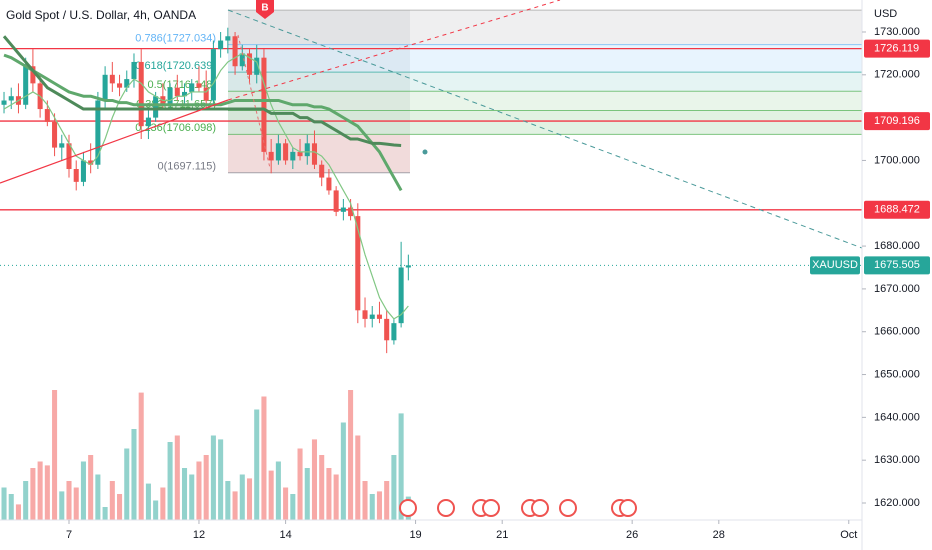  What do you see at coordinates (897, 460) in the screenshot?
I see `y-tick-label: 1630.000` at bounding box center [897, 460].